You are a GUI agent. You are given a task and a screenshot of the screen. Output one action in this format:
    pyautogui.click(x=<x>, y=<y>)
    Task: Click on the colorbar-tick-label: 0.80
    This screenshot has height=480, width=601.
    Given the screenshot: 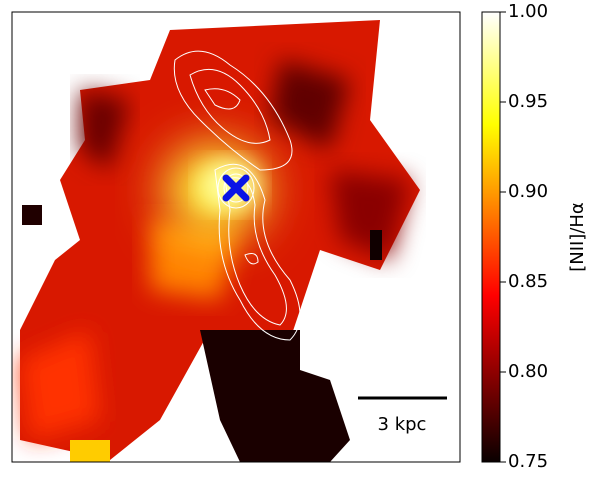 What is the action you would take?
    pyautogui.click(x=528, y=371)
    